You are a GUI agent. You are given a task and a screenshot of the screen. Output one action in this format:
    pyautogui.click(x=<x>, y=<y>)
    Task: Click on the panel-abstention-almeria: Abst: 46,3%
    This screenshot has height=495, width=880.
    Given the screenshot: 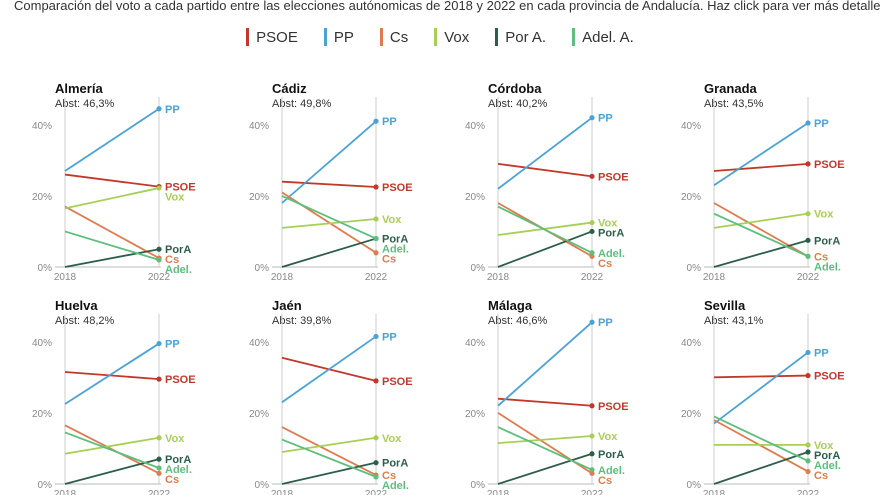 What is the action you would take?
    pyautogui.click(x=85, y=104)
    